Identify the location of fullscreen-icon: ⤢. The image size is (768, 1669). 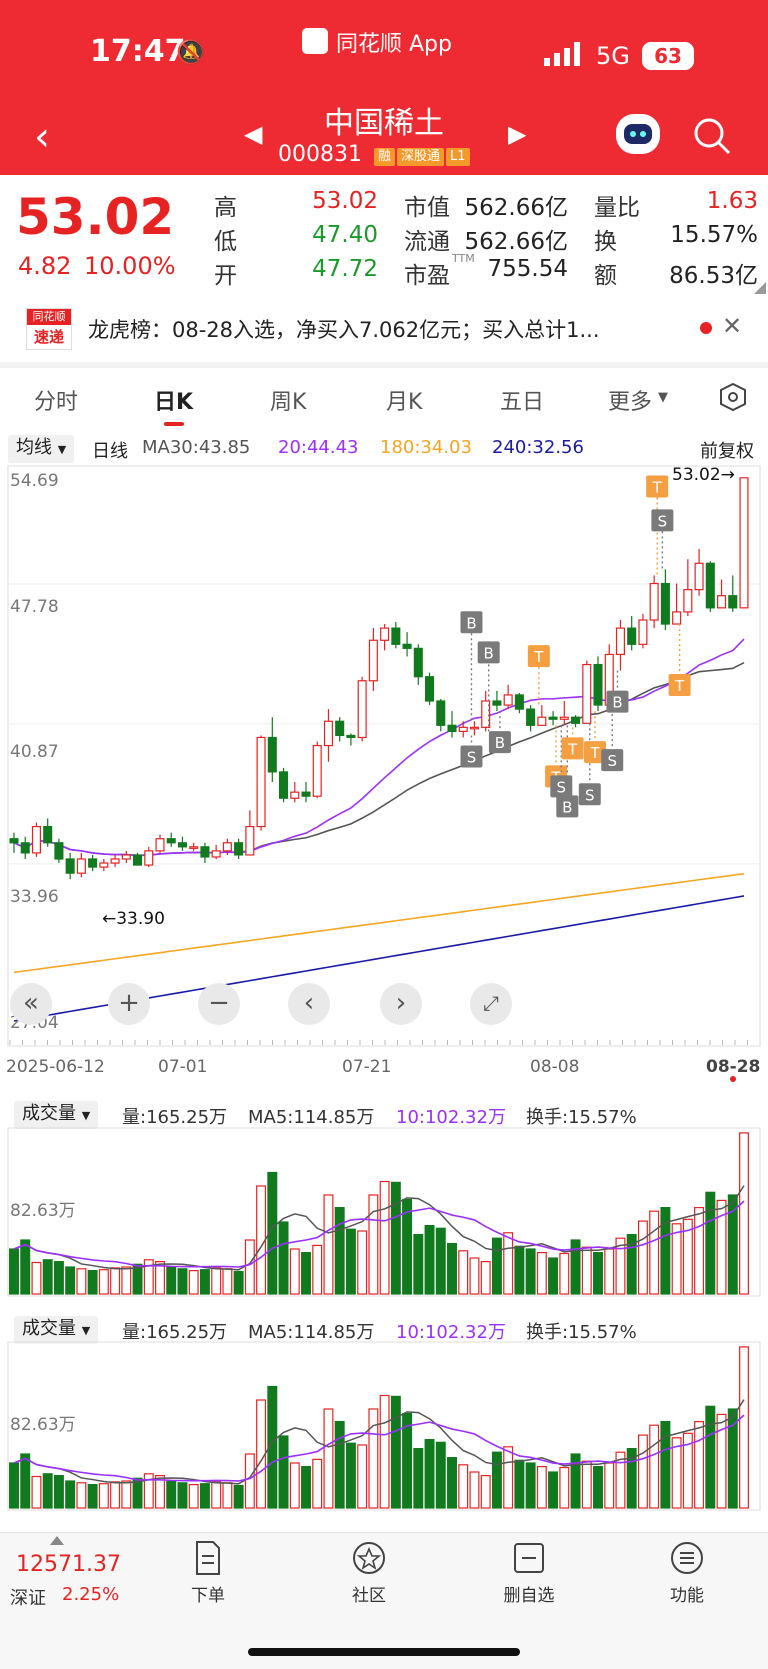
(491, 1004).